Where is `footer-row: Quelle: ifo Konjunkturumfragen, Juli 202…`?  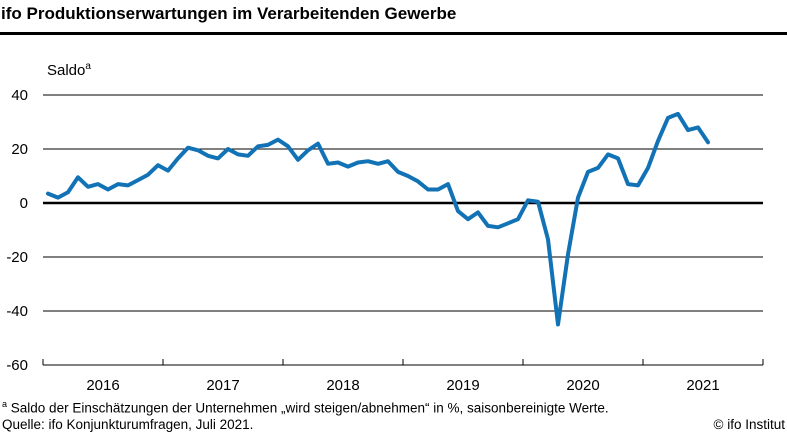 footer-row: Quelle: ifo Konjunkturumfragen, Juli 202… is located at coordinates (393, 424).